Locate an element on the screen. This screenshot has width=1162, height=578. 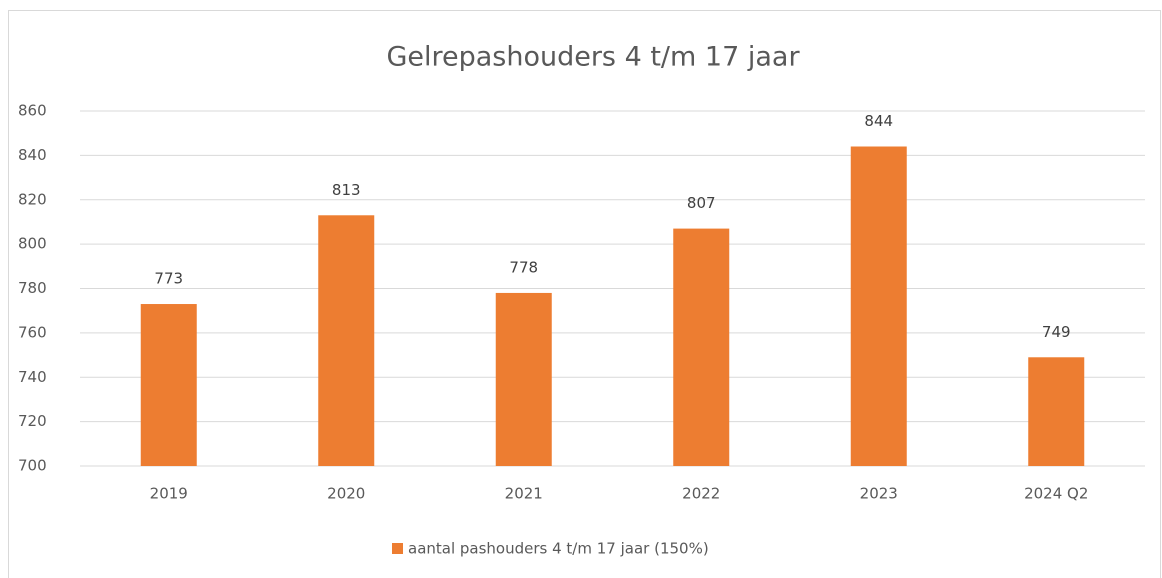
y-tick-label: 740 is located at coordinates (32, 377).